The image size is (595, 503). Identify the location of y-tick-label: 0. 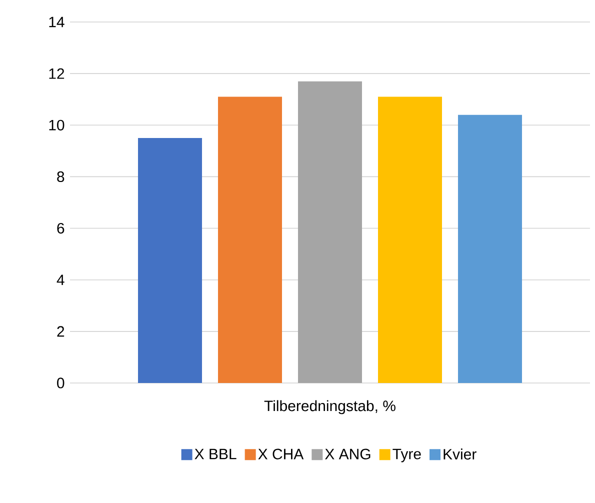
(60, 383).